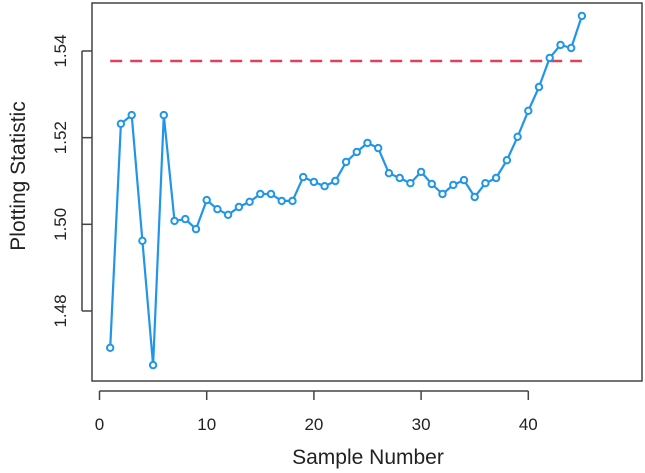  I want to click on y-tick-label: 1.48, so click(60, 310).